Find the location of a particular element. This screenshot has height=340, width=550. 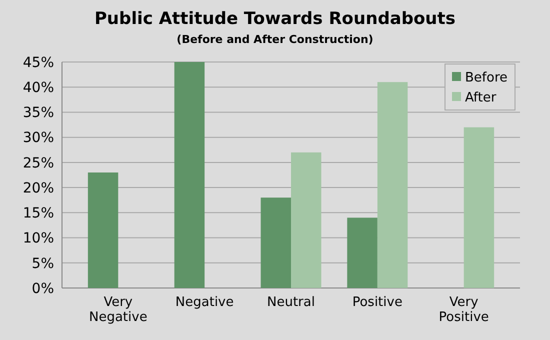

y-tick-label: 35% is located at coordinates (38, 113).